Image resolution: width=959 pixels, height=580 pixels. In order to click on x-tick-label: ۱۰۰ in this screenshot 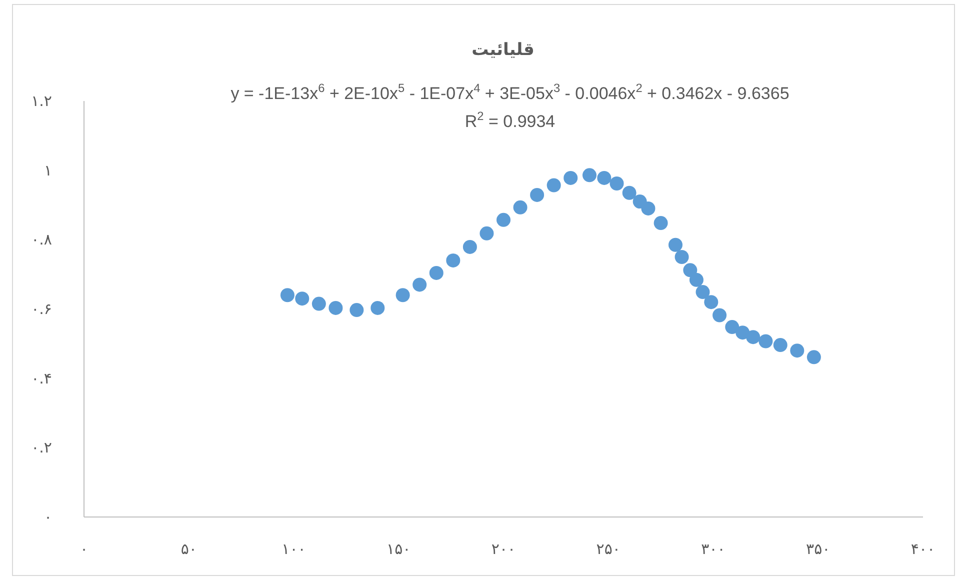, I will do `click(294, 549)`.